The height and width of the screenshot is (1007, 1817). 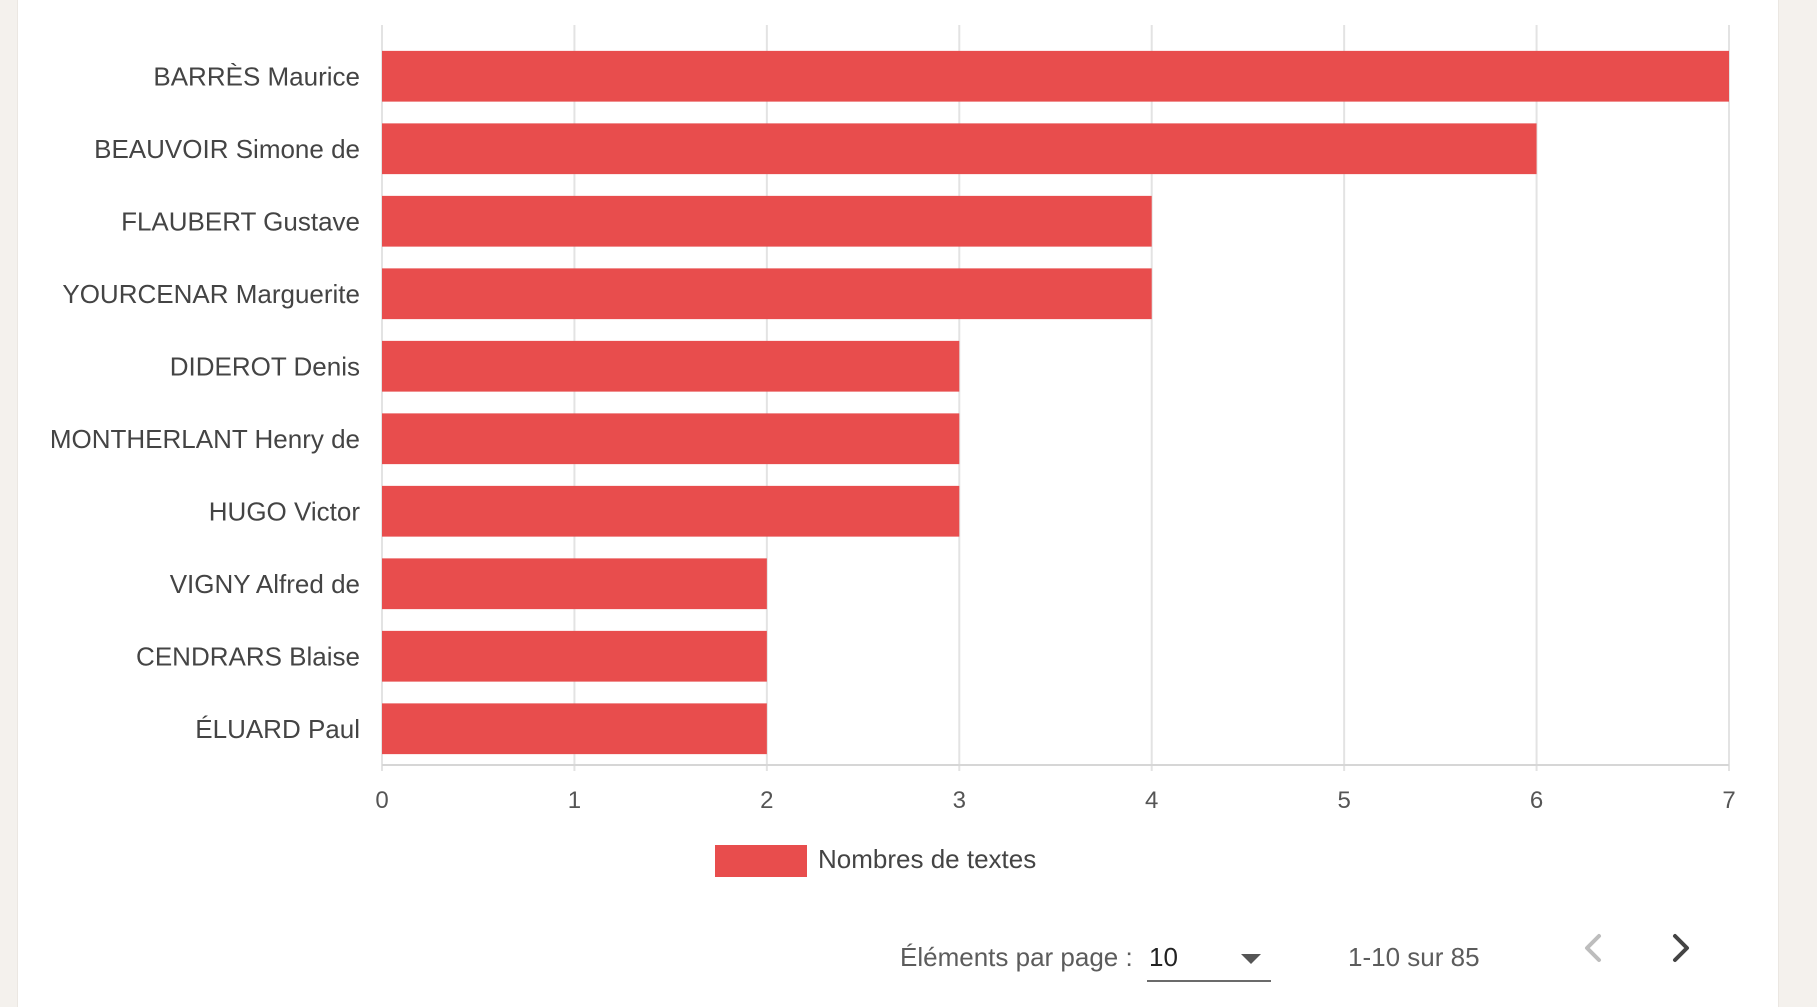 What do you see at coordinates (227, 149) in the screenshot?
I see `category-label: BEAUVOIR Simone de` at bounding box center [227, 149].